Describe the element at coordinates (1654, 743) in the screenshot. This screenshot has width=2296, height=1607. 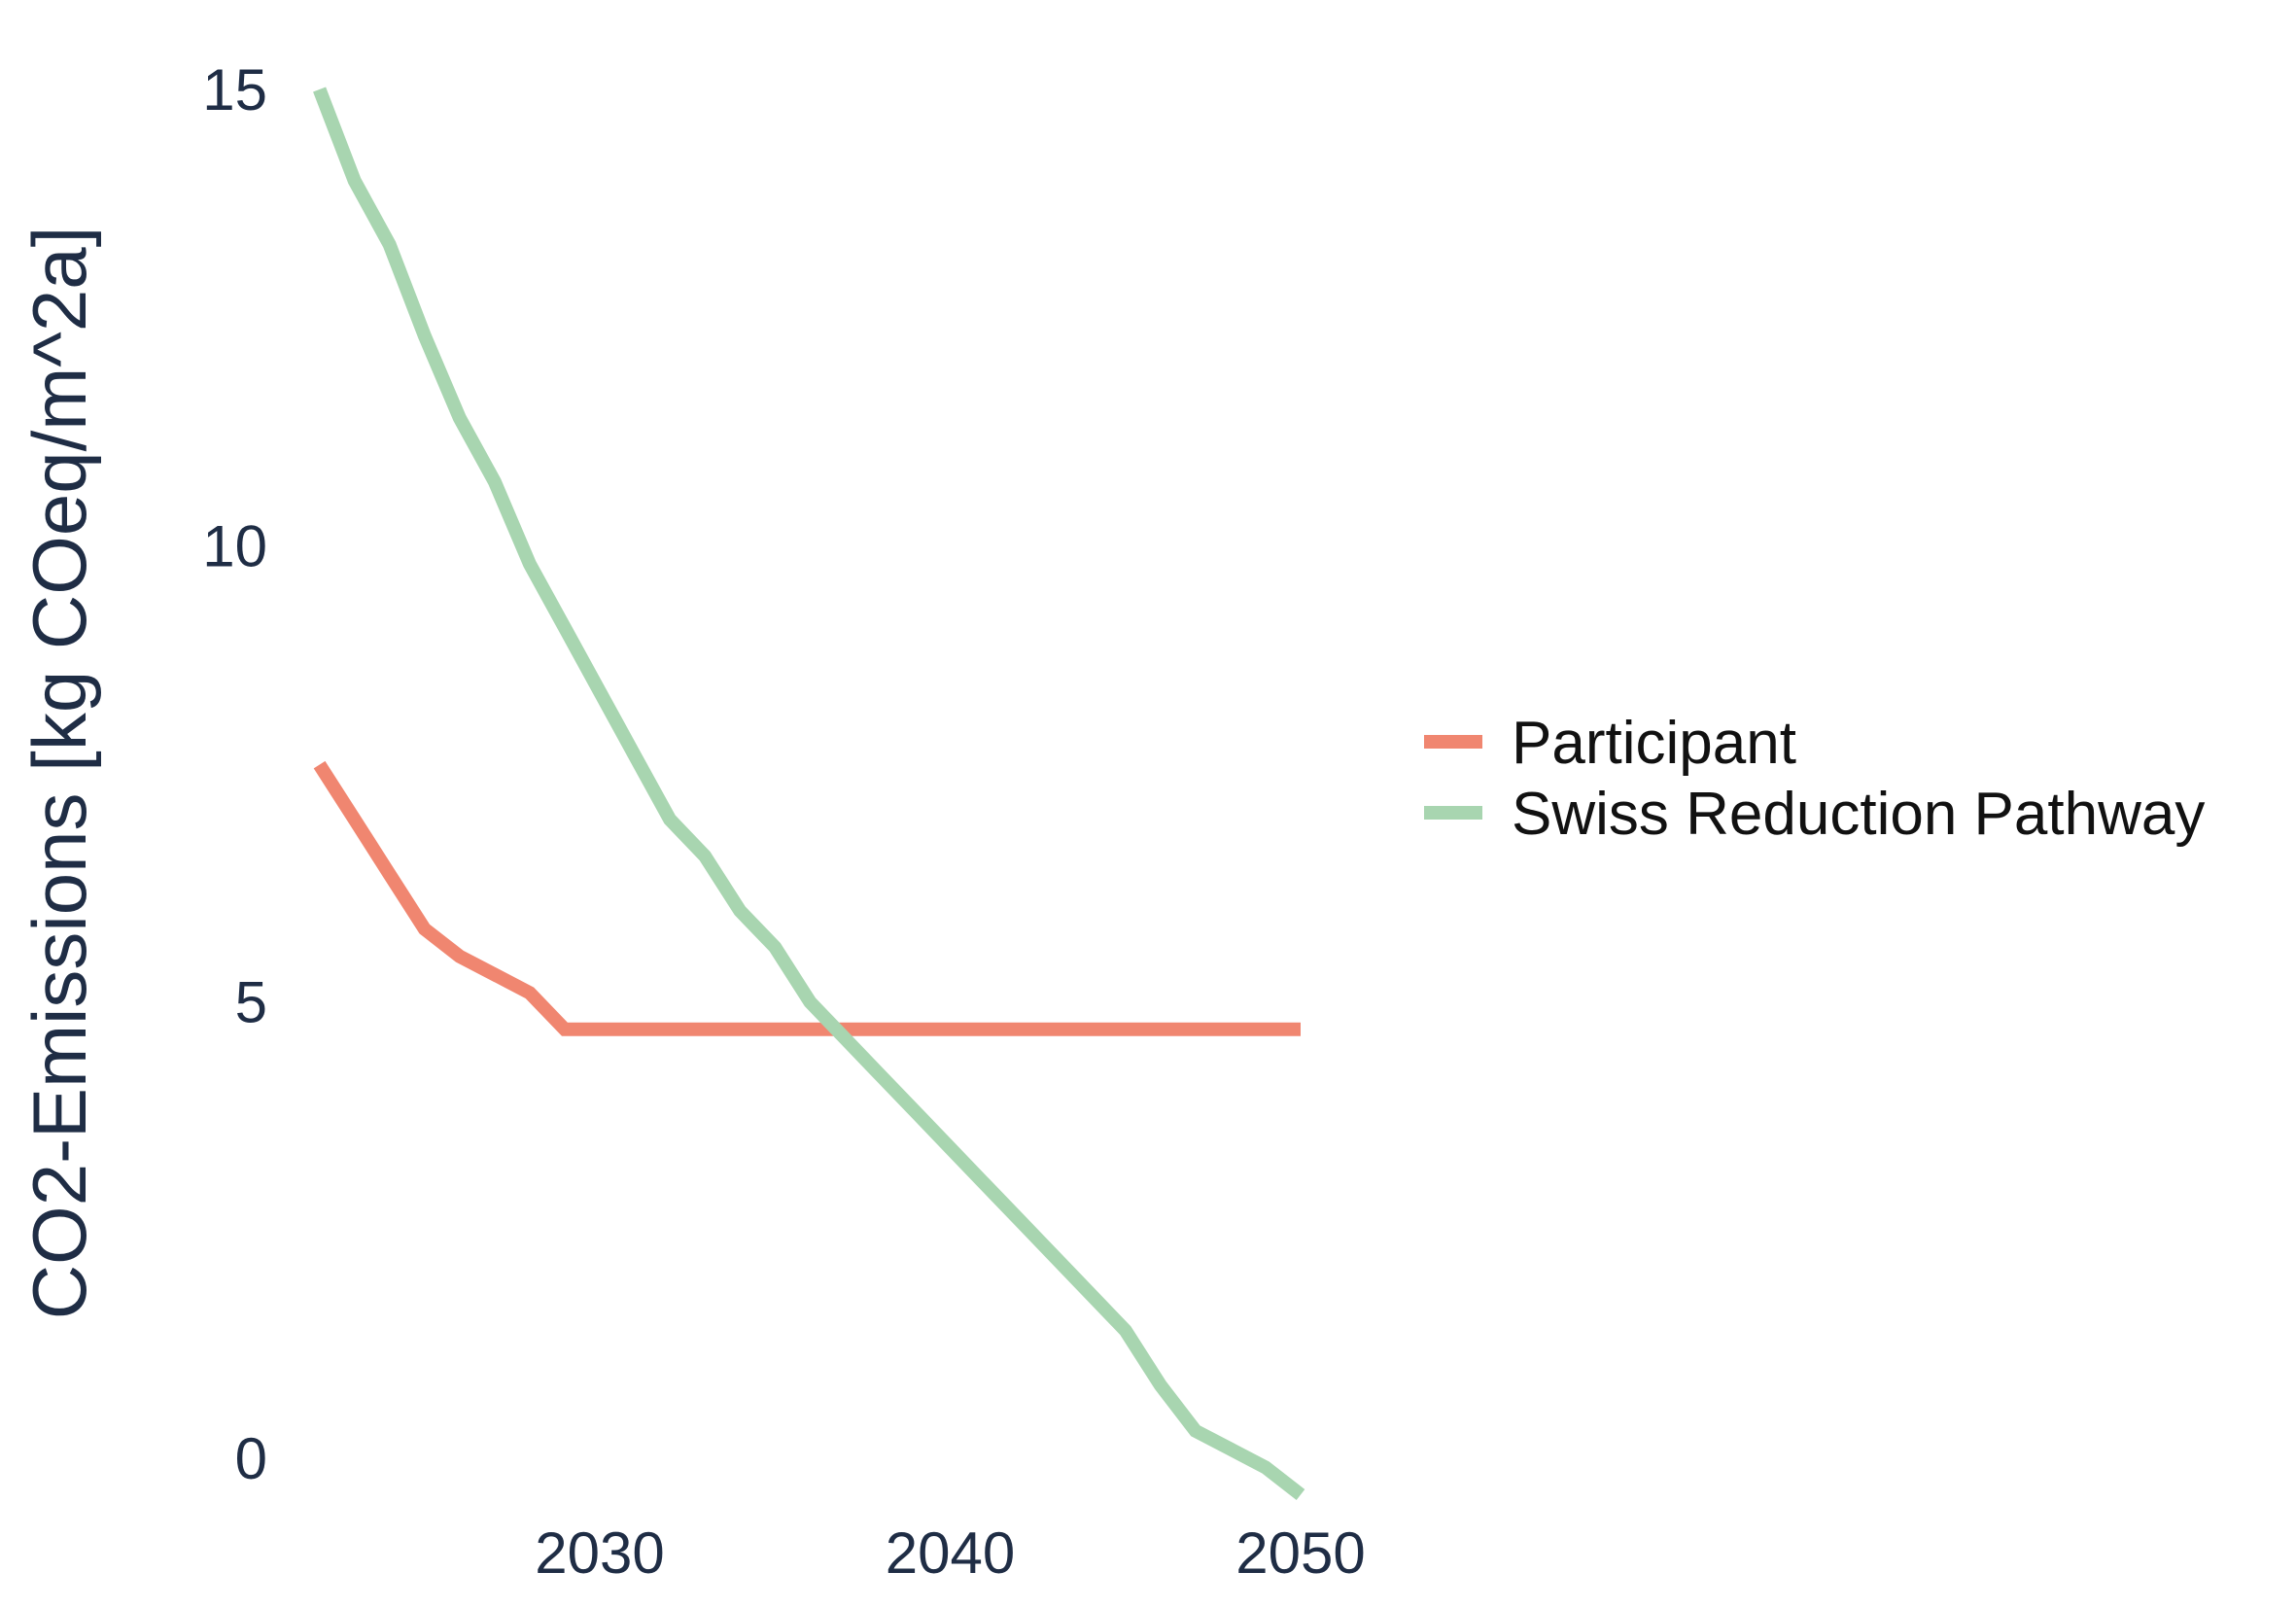
I see `legend-label-0: Participant` at that location.